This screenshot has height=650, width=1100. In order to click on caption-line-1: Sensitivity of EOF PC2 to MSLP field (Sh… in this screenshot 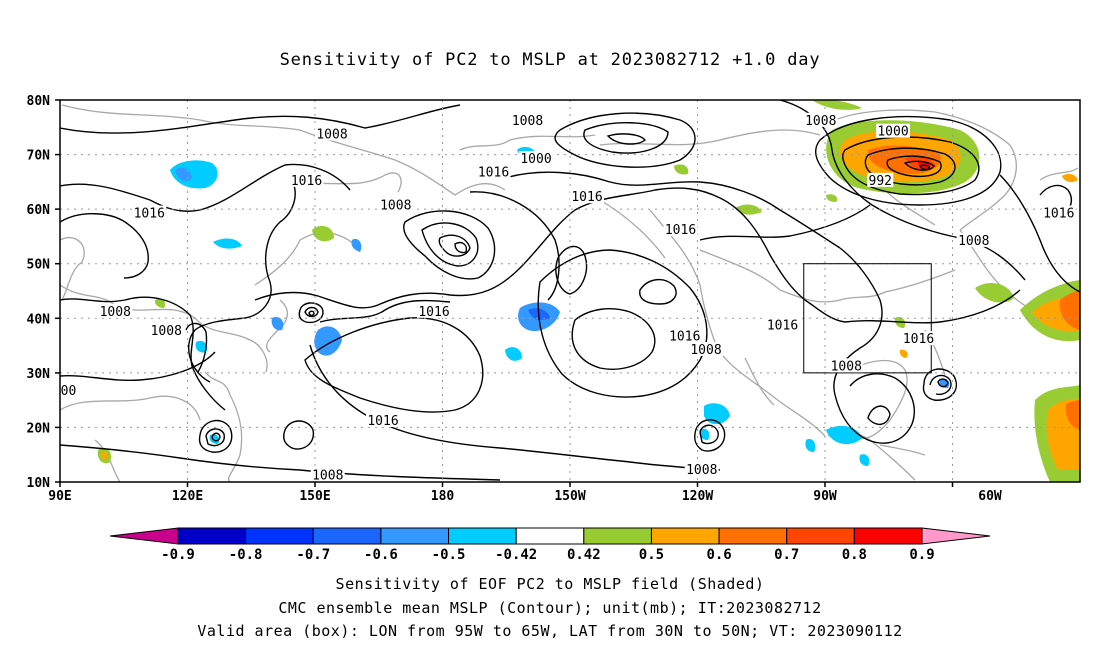, I will do `click(550, 584)`.